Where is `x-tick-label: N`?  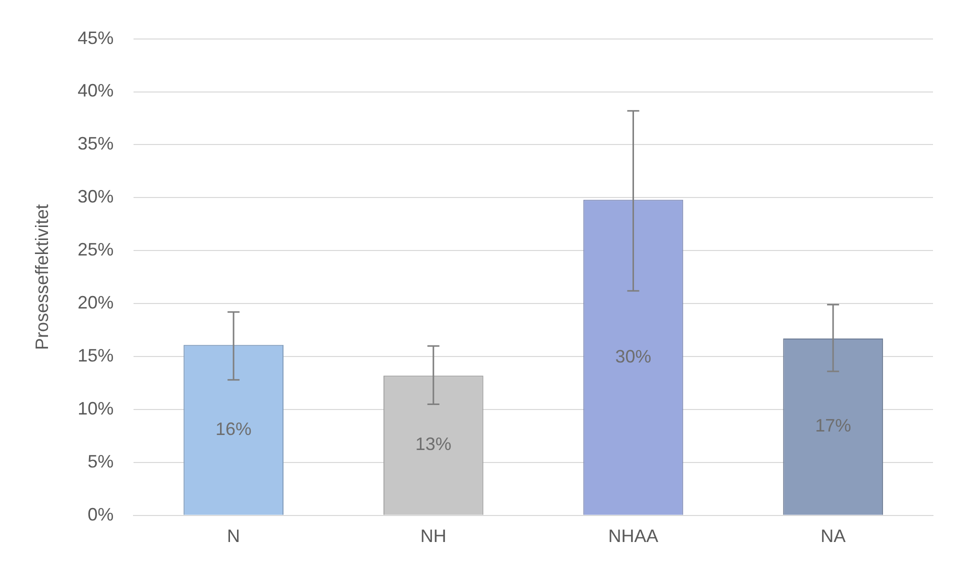
x-tick-label: N is located at coordinates (233, 536).